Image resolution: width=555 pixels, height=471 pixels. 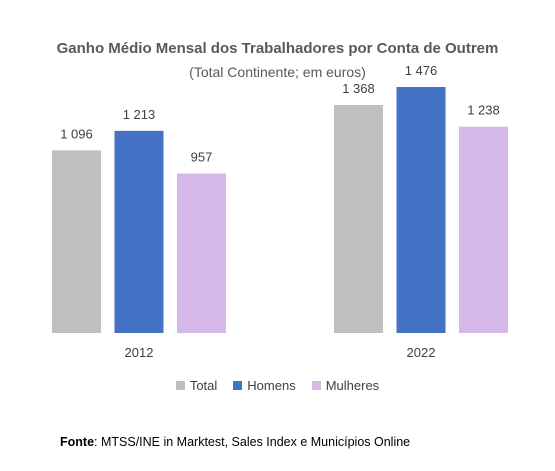 I want to click on bar-total-2012, so click(x=76, y=241).